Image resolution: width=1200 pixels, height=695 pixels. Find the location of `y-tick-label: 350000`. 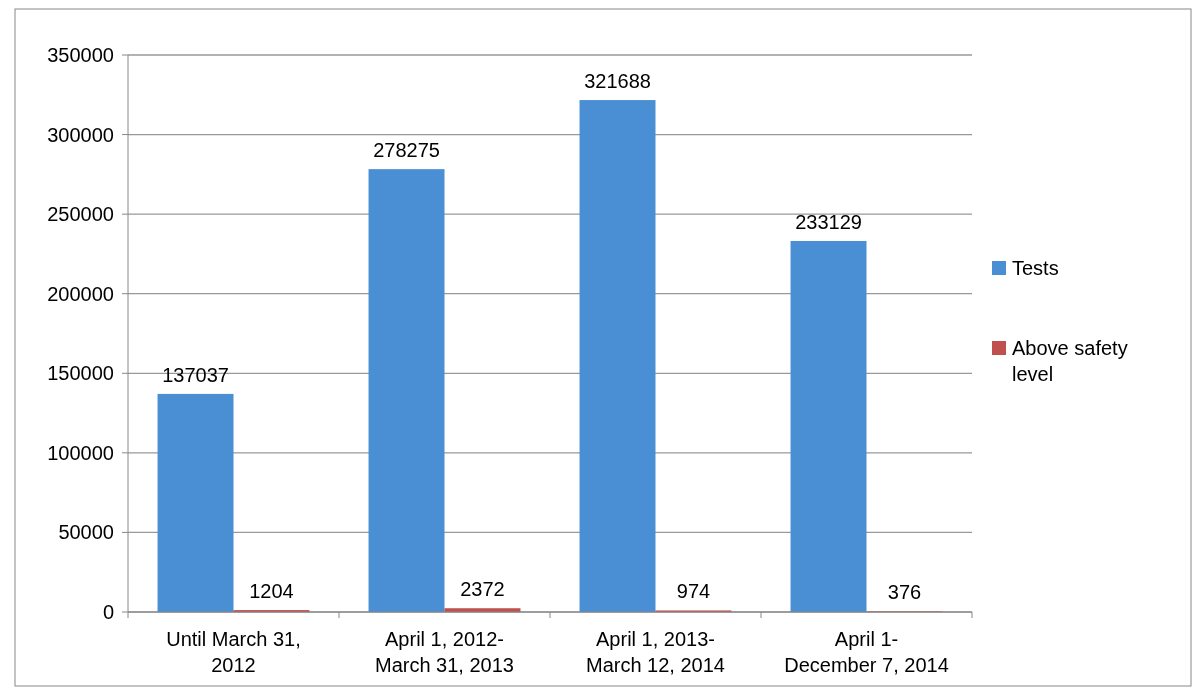

y-tick-label: 350000 is located at coordinates (80, 55).